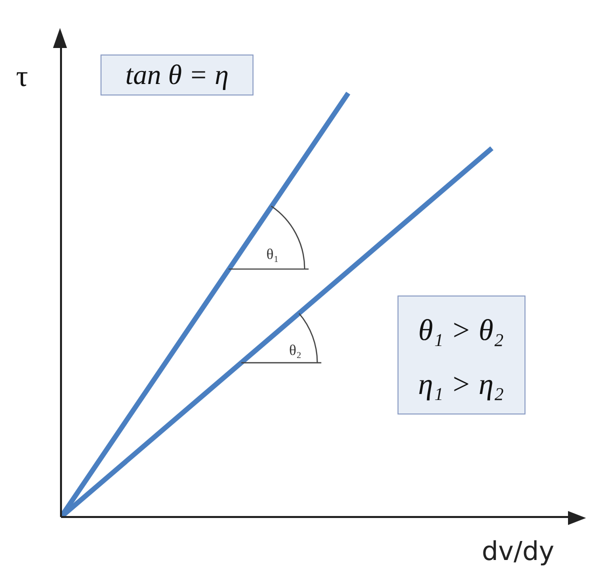 The width and height of the screenshot is (596, 580). Describe the element at coordinates (518, 552) in the screenshot. I see `x-axis-title: dv/dy` at that location.